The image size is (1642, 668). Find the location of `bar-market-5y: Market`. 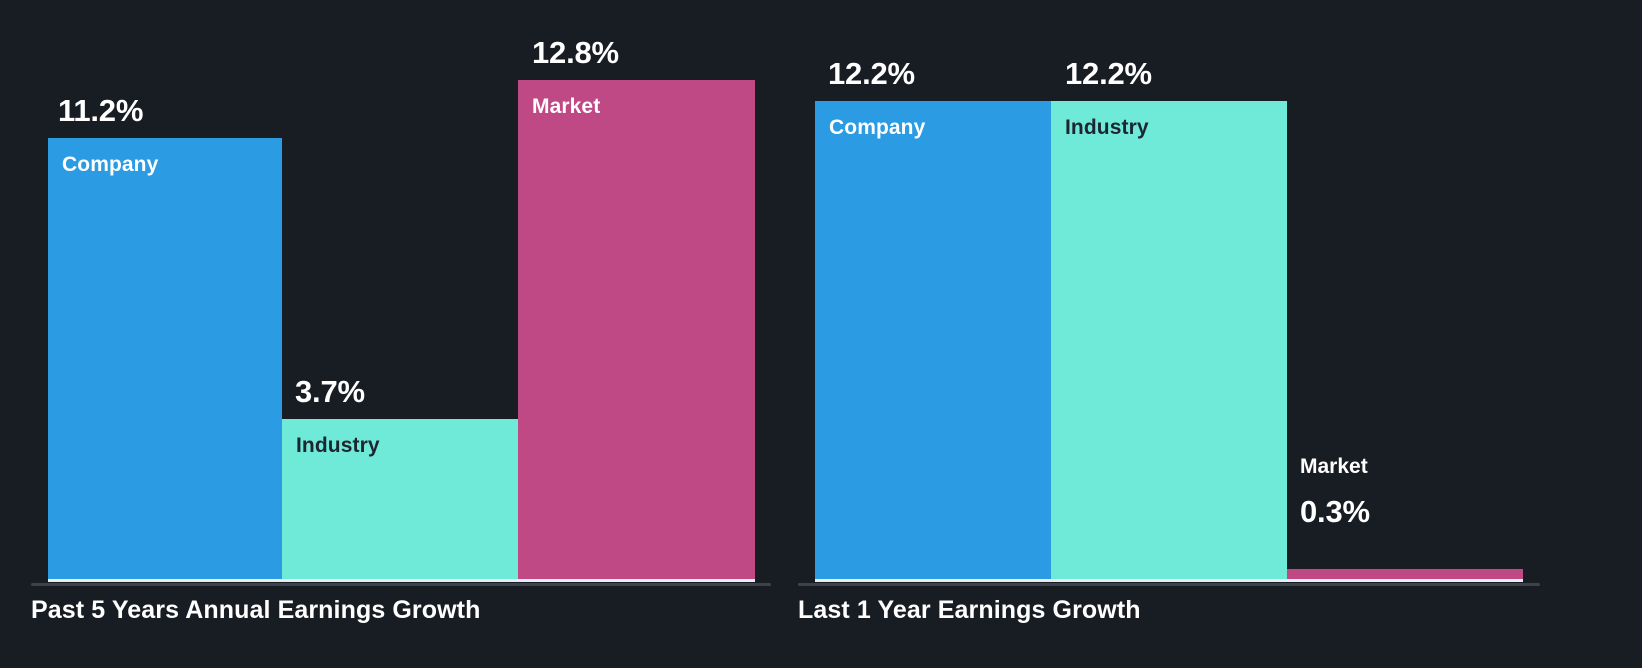

bar-market-5y: Market is located at coordinates (636, 330).